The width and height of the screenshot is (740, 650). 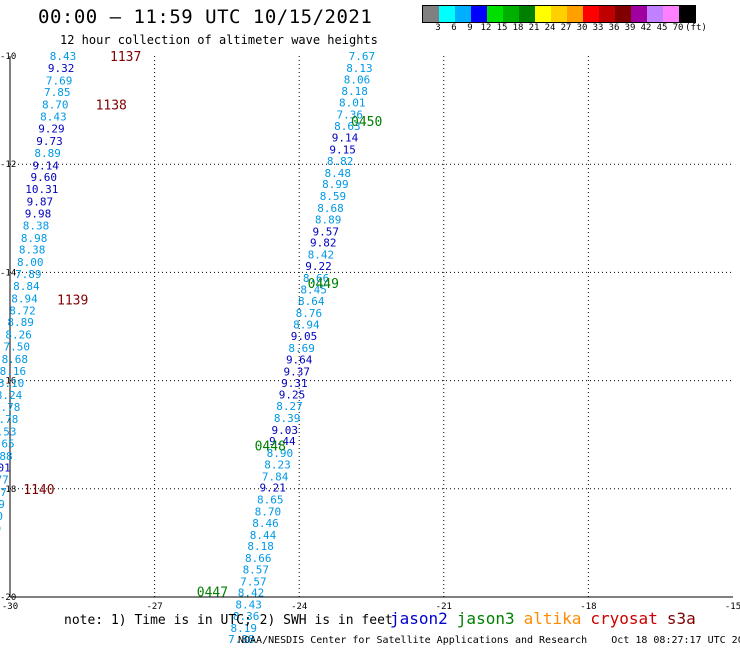 What do you see at coordinates (444, 607) in the screenshot?
I see `x-tick-label: -21` at bounding box center [444, 607].